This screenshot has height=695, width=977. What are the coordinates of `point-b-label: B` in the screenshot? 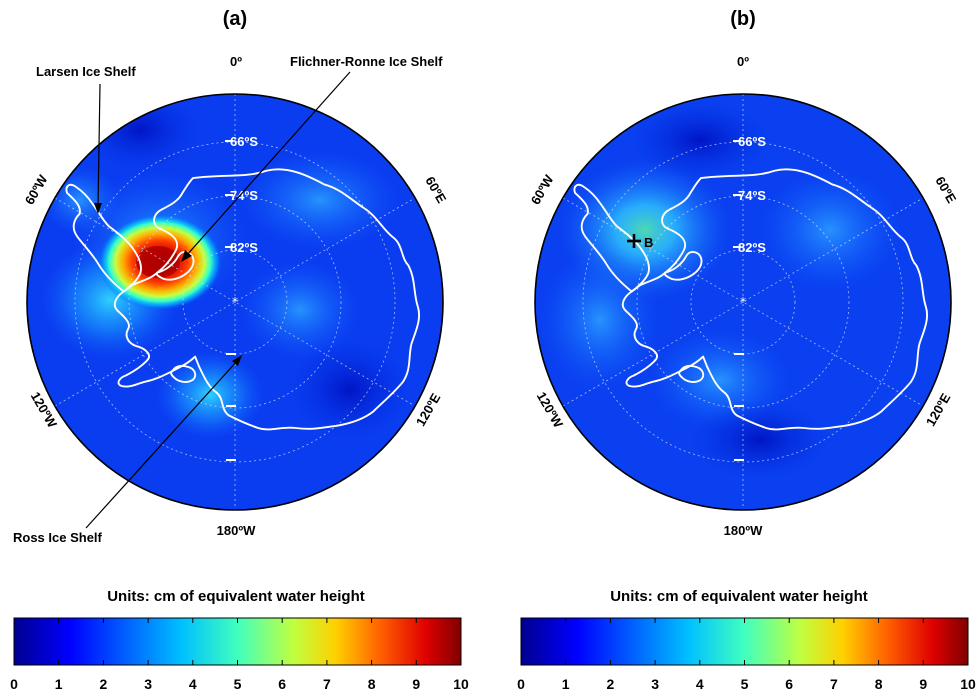 It's located at (648, 242).